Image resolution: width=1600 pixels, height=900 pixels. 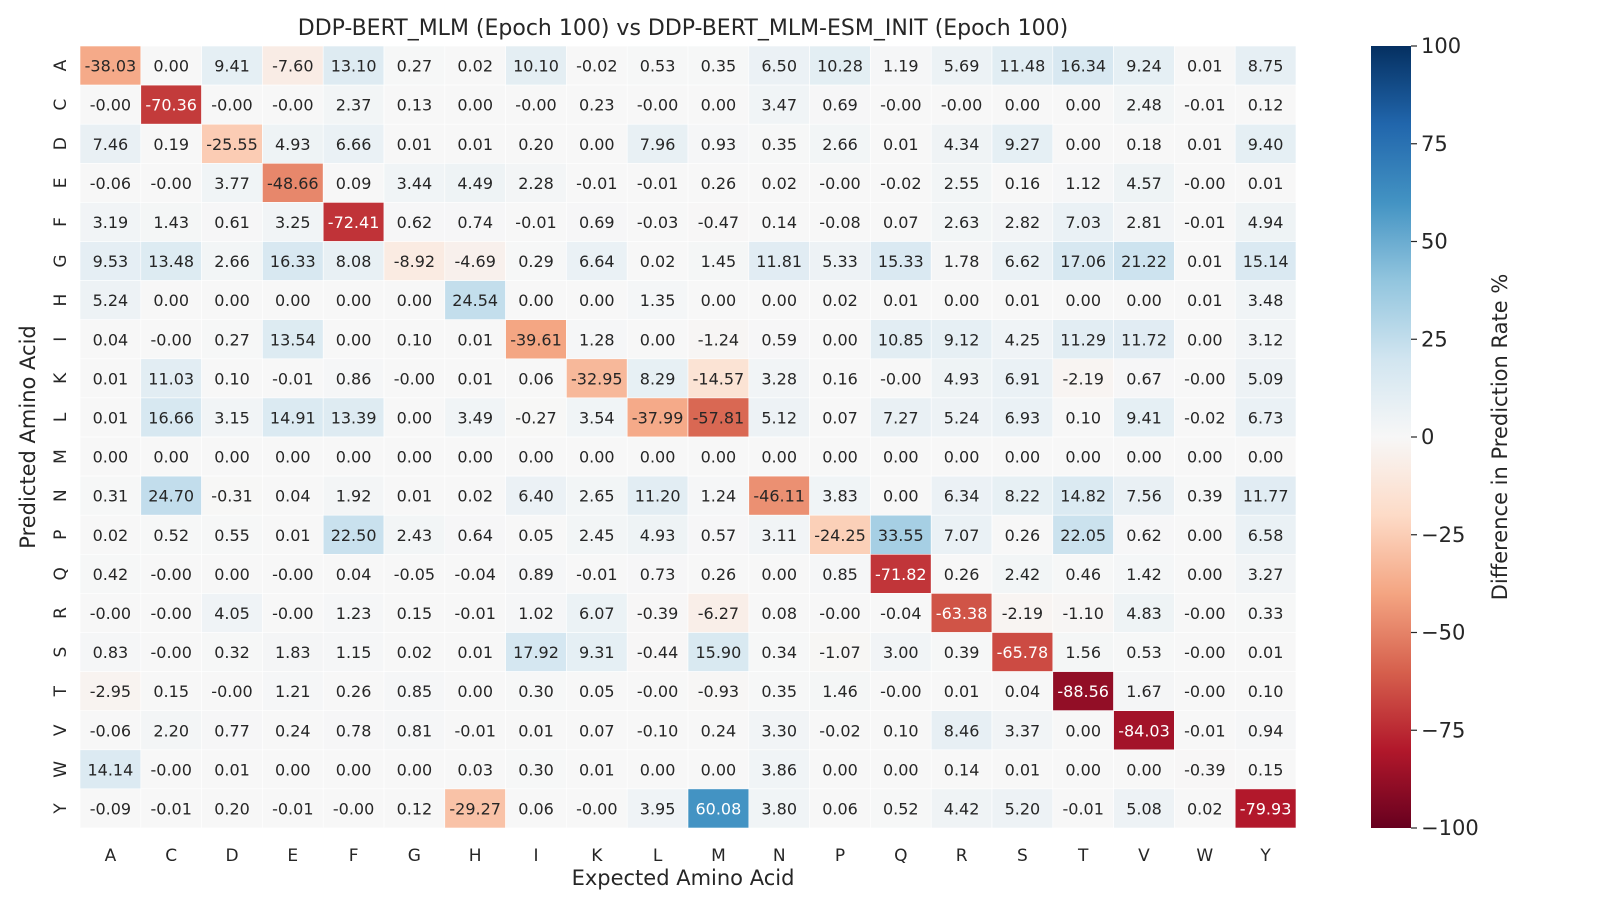 I want to click on cell-value-label: 1.24, so click(x=719, y=496).